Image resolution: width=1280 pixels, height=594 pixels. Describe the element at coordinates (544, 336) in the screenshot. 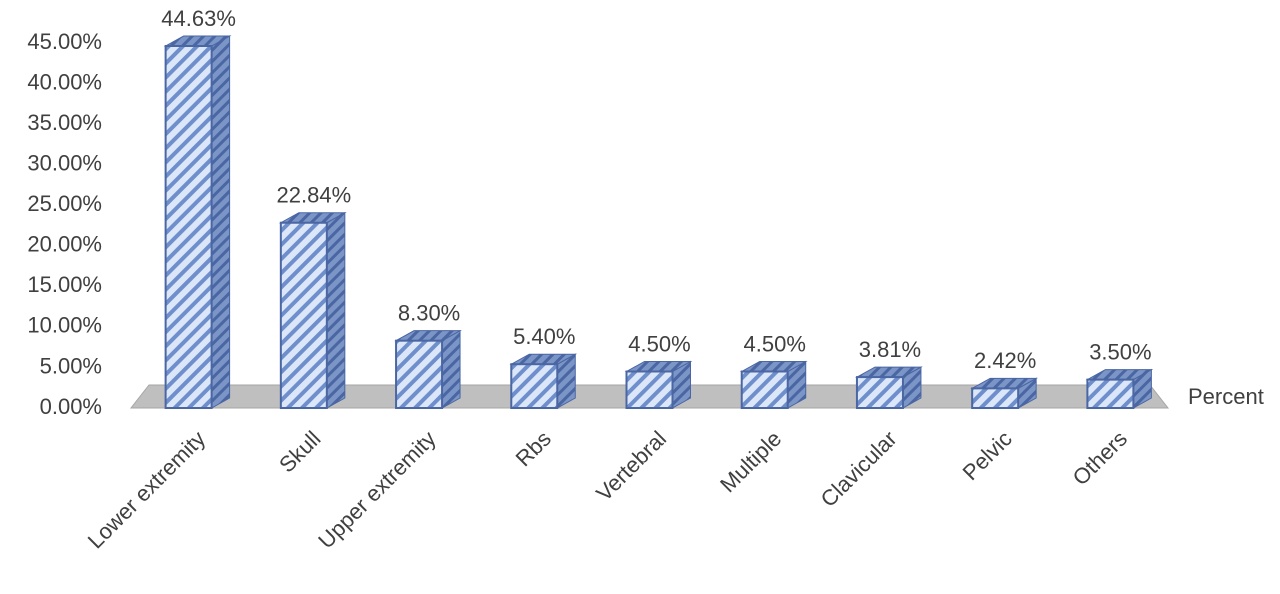

I see `value-label: 5.40%` at that location.